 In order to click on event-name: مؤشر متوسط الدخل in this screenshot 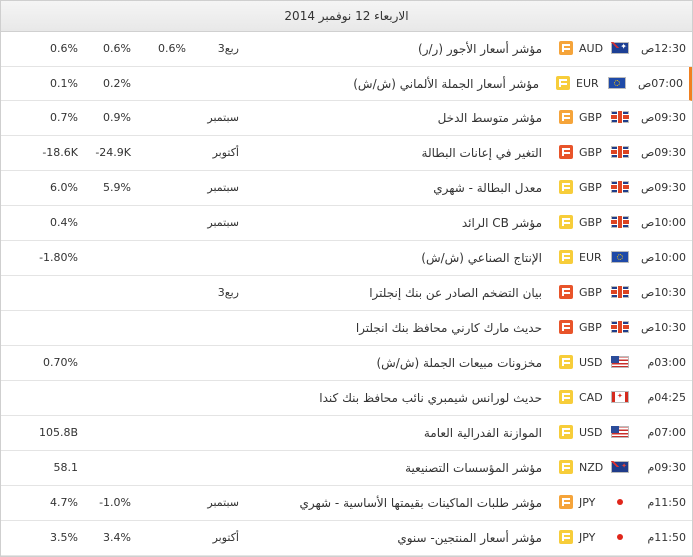, I will do `click(489, 118)`.